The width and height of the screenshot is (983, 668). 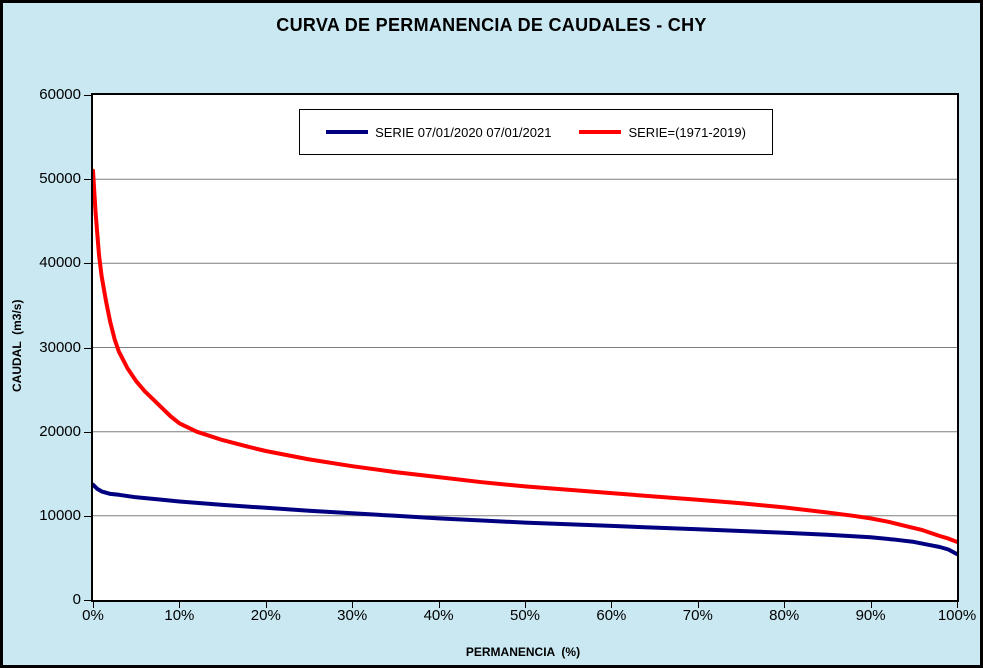 I want to click on x-tick-label: 40%, so click(x=438, y=615).